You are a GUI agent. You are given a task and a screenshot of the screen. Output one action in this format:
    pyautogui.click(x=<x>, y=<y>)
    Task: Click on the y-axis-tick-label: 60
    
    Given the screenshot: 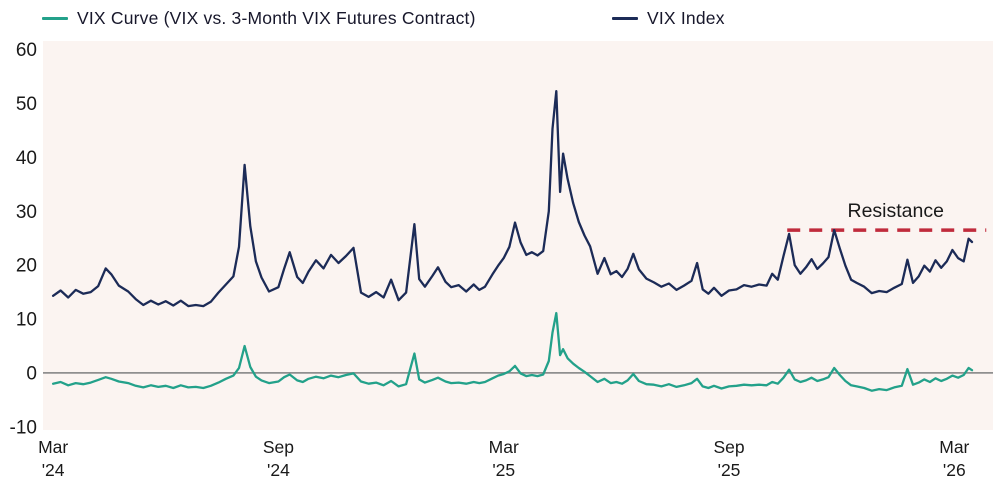 What is the action you would take?
    pyautogui.click(x=26, y=50)
    